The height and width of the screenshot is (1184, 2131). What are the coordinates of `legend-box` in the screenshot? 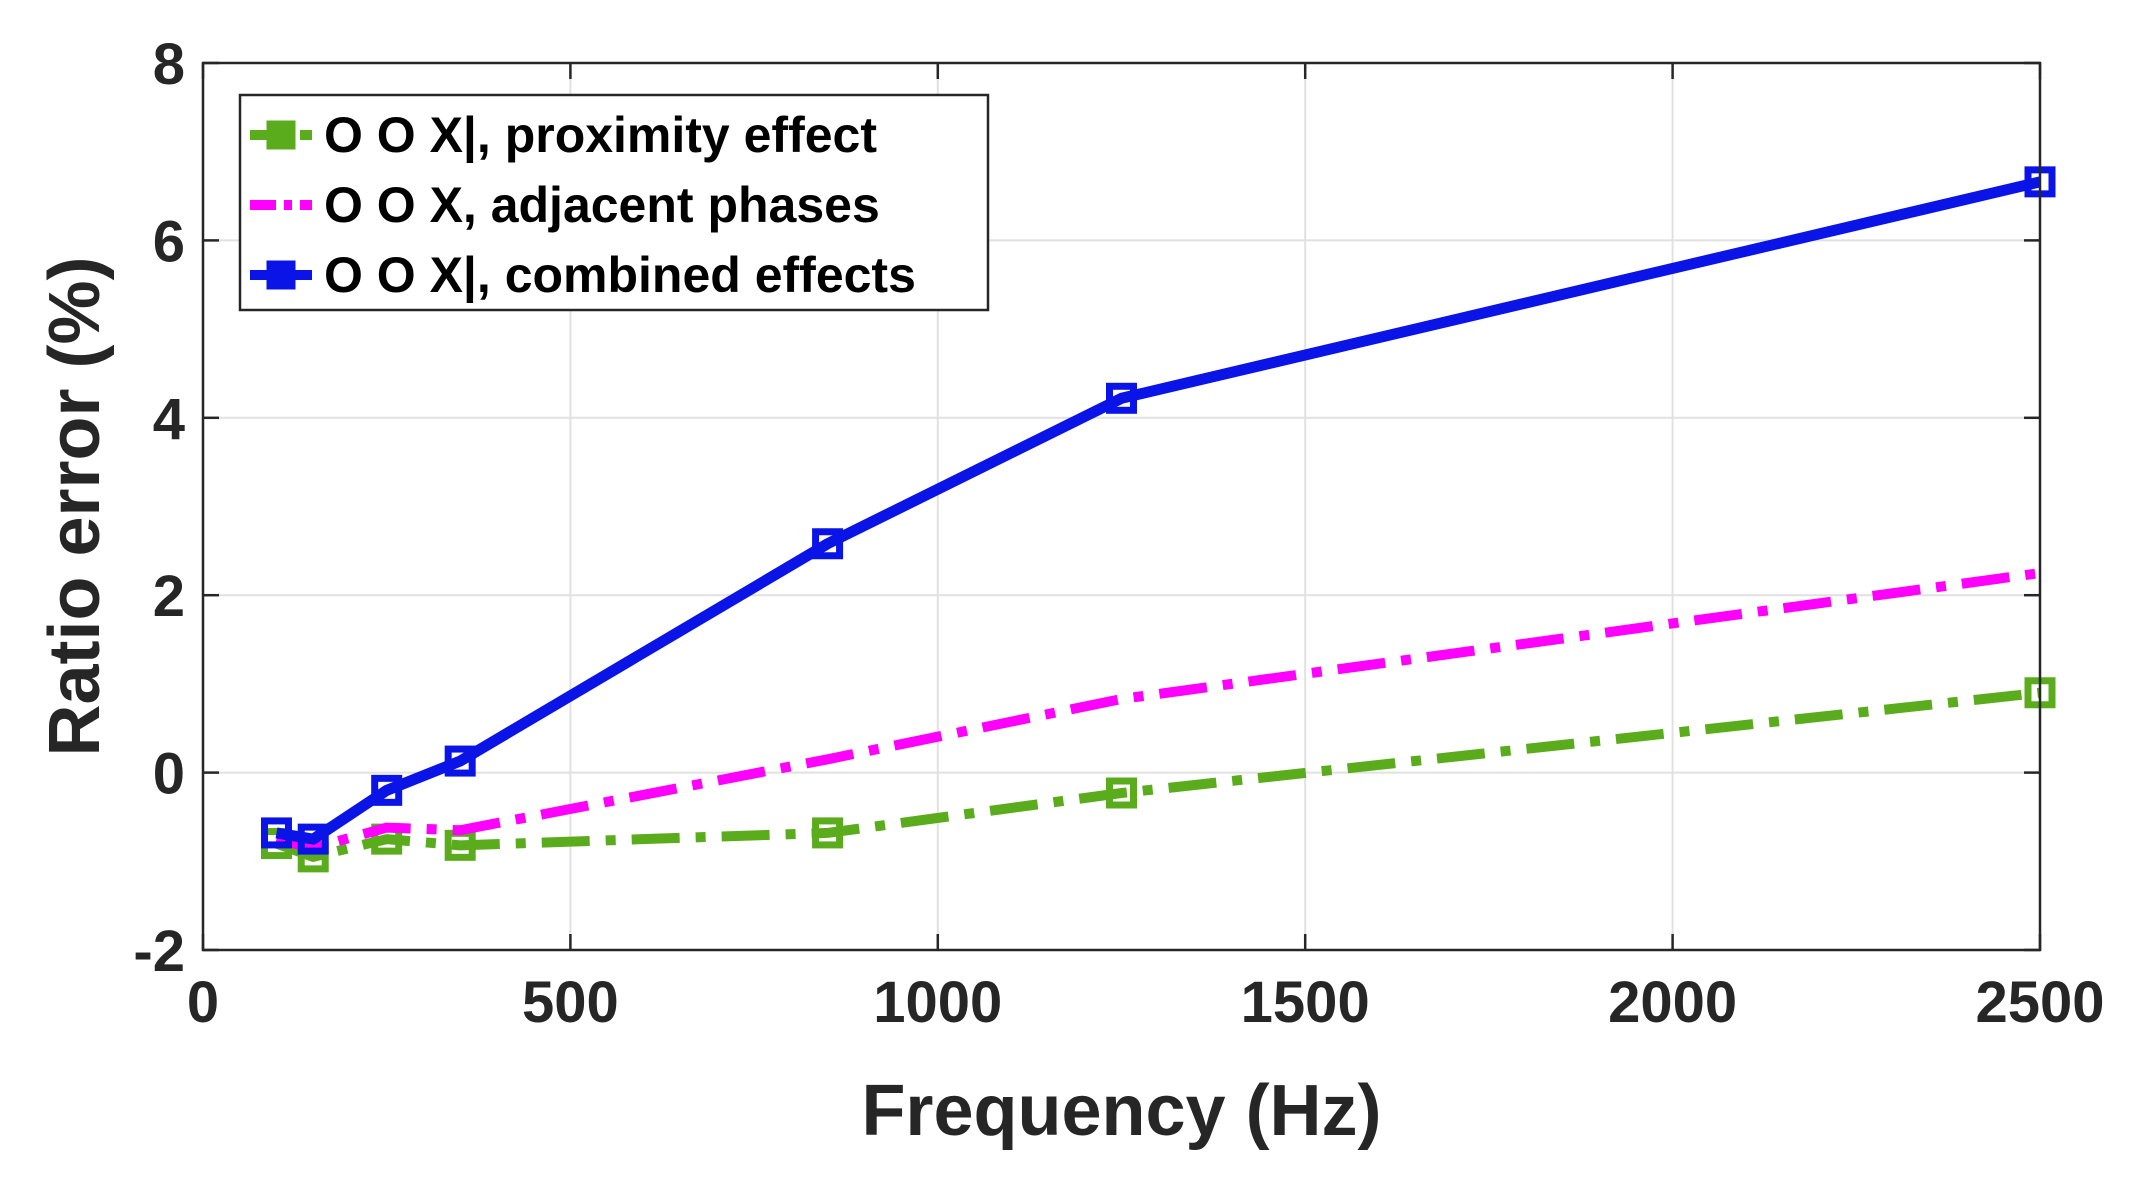 It's located at (614, 202).